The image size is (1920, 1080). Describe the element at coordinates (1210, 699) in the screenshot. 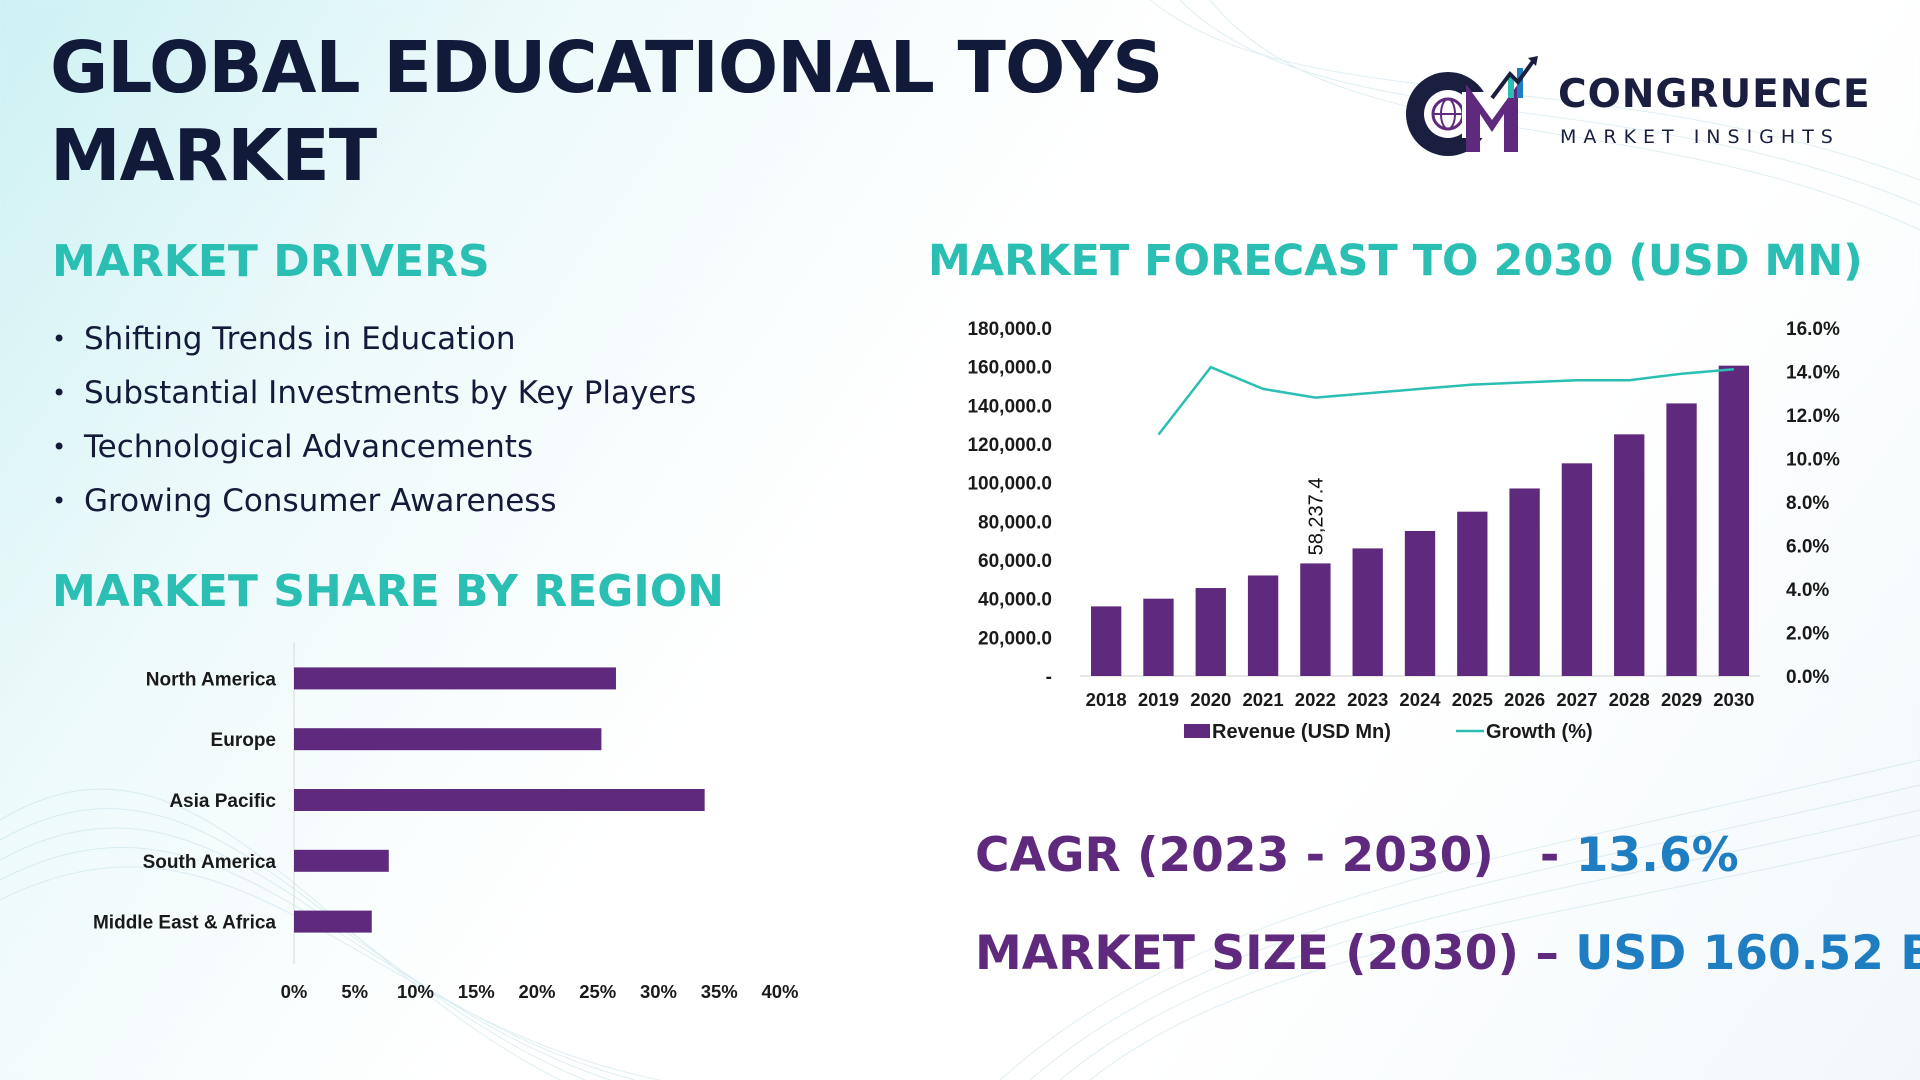

I see `x-tick-label: 2020` at that location.